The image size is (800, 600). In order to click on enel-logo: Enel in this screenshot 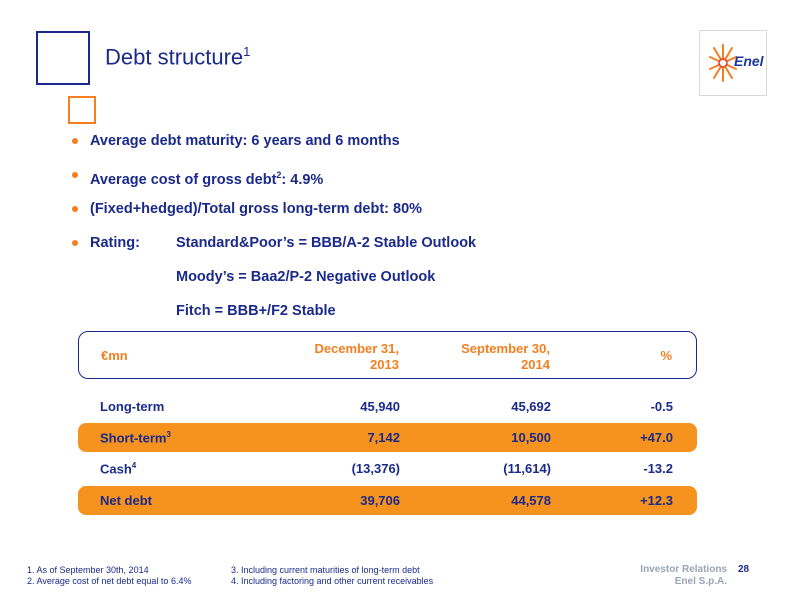, I will do `click(733, 63)`.